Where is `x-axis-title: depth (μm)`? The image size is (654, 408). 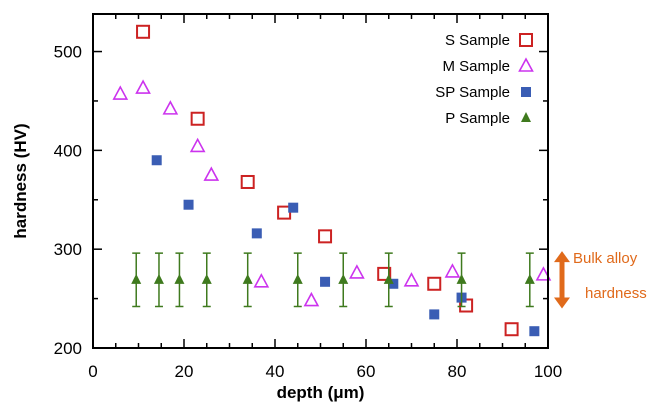
x-axis-title: depth (μm) is located at coordinates (321, 392).